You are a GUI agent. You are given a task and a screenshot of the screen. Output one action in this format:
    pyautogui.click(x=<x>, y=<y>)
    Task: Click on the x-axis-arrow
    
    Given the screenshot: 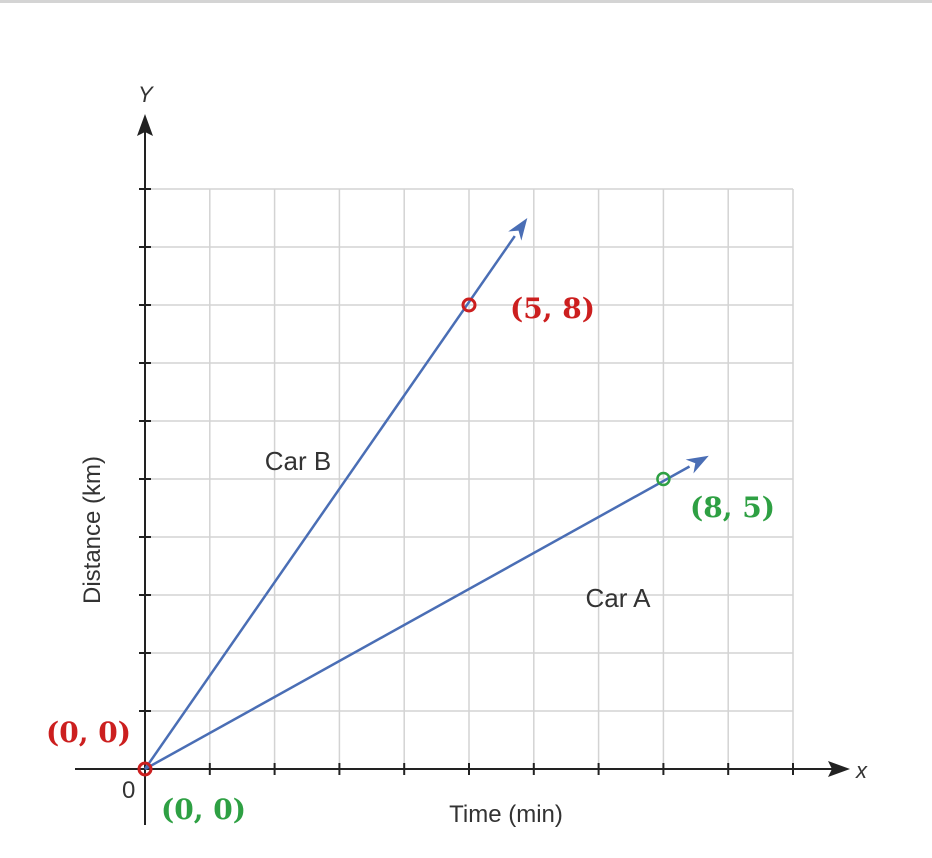 What is the action you would take?
    pyautogui.click(x=839, y=769)
    